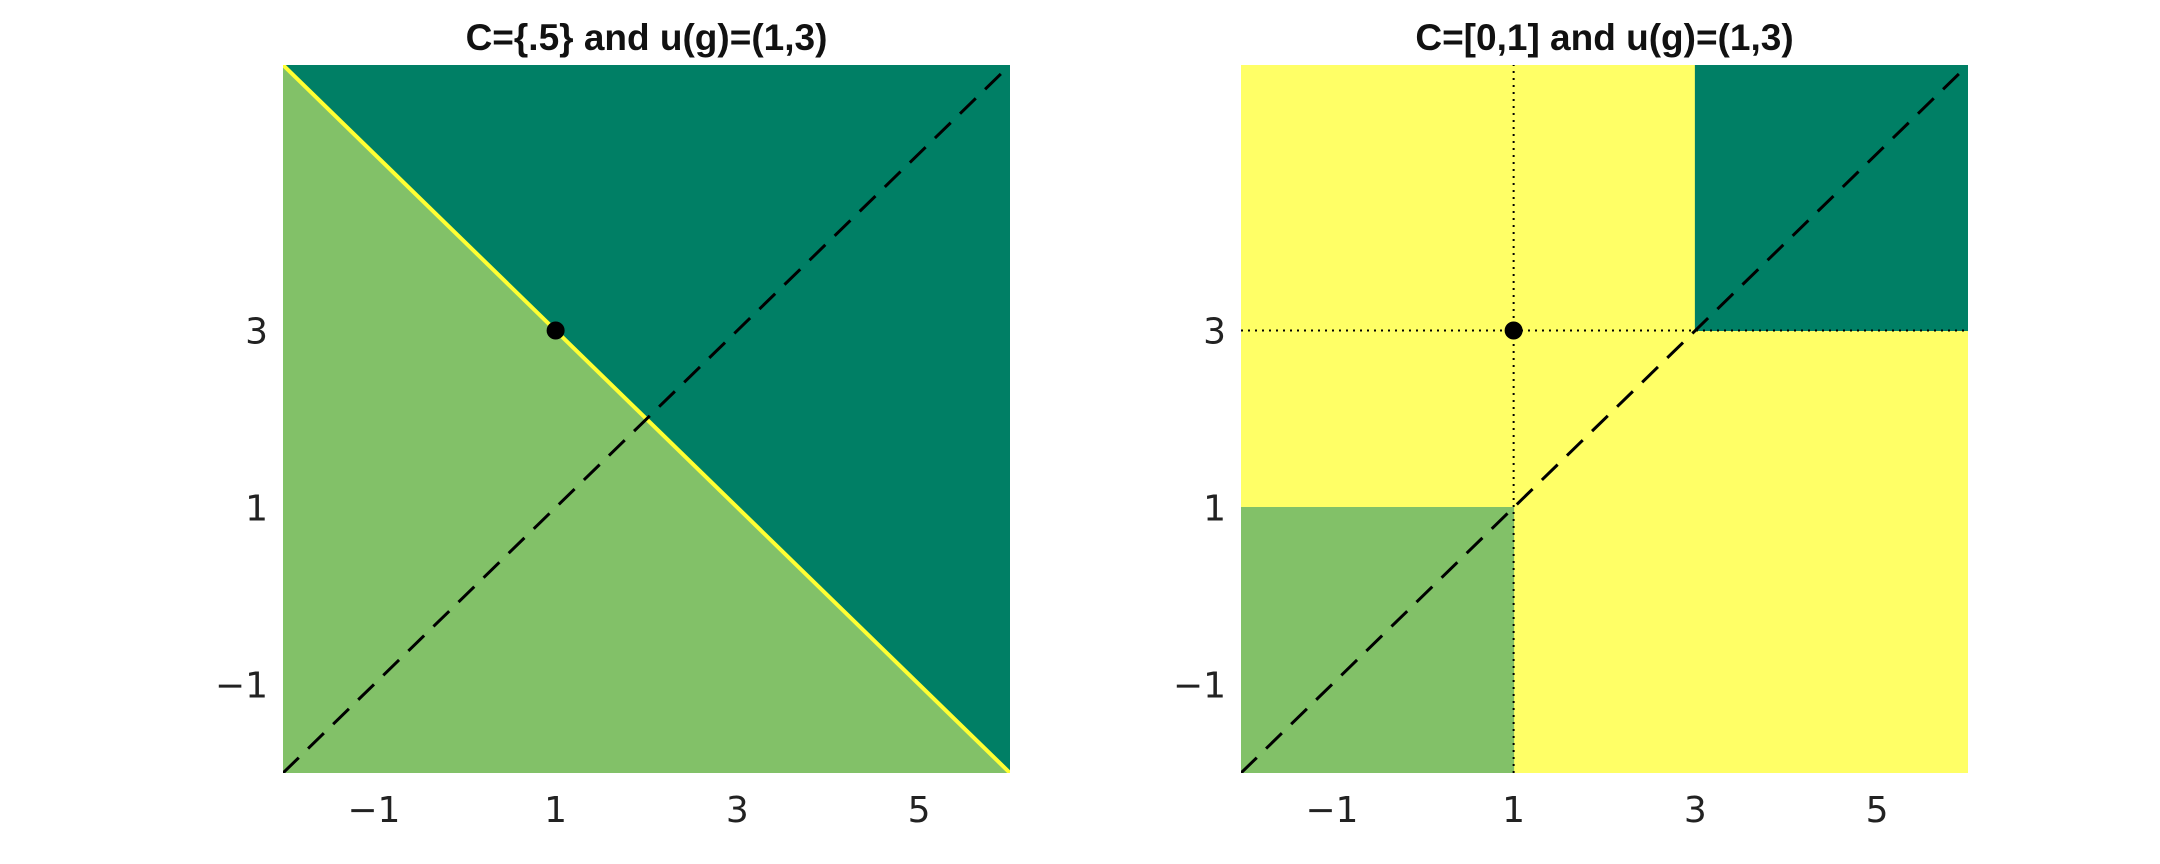 This screenshot has width=2160, height=864. Describe the element at coordinates (1604, 37) in the screenshot. I see `chart-title: C=[0,1] and u(g)=(1,3)` at that location.